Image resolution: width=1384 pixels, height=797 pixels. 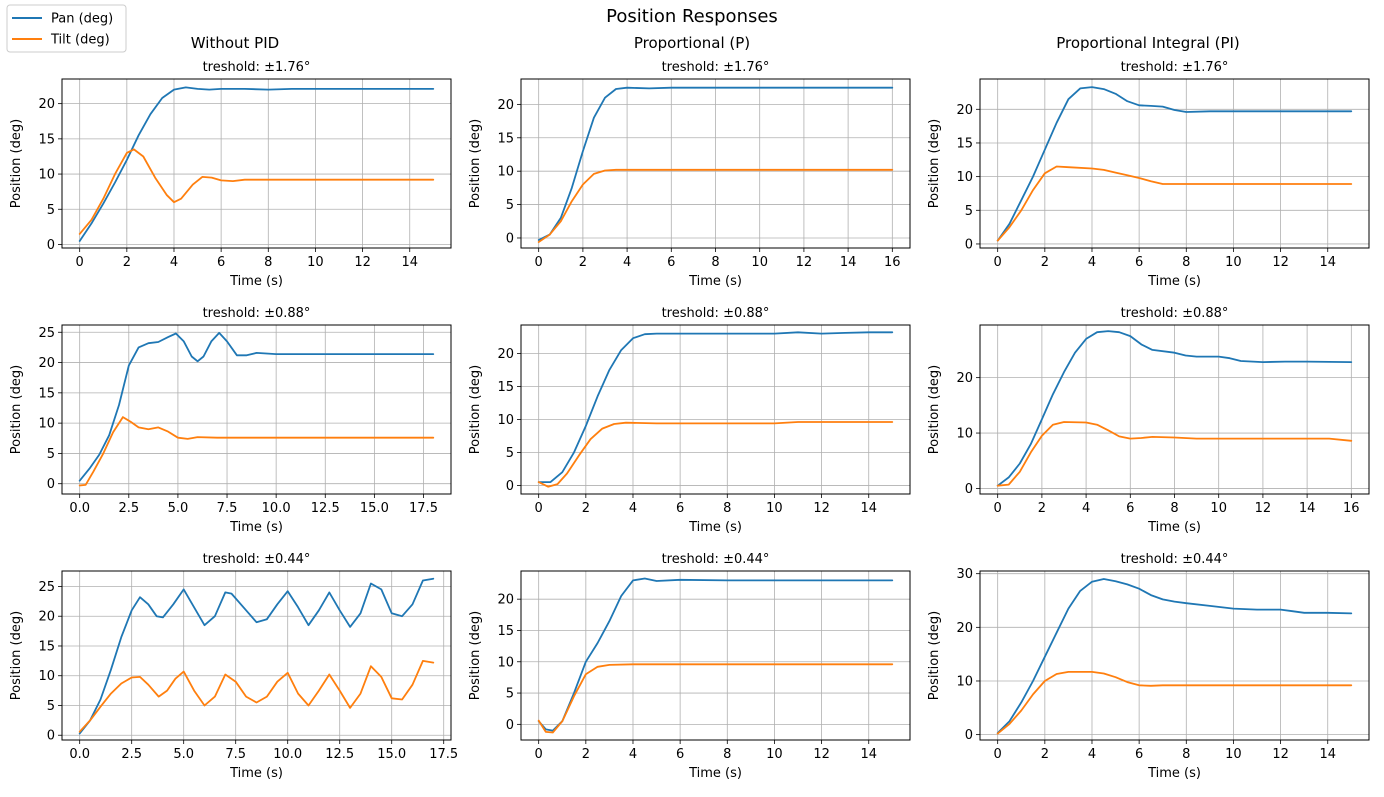 What do you see at coordinates (586, 754) in the screenshot?
I see `subplot-3-2-x-tick-label: 2` at bounding box center [586, 754].